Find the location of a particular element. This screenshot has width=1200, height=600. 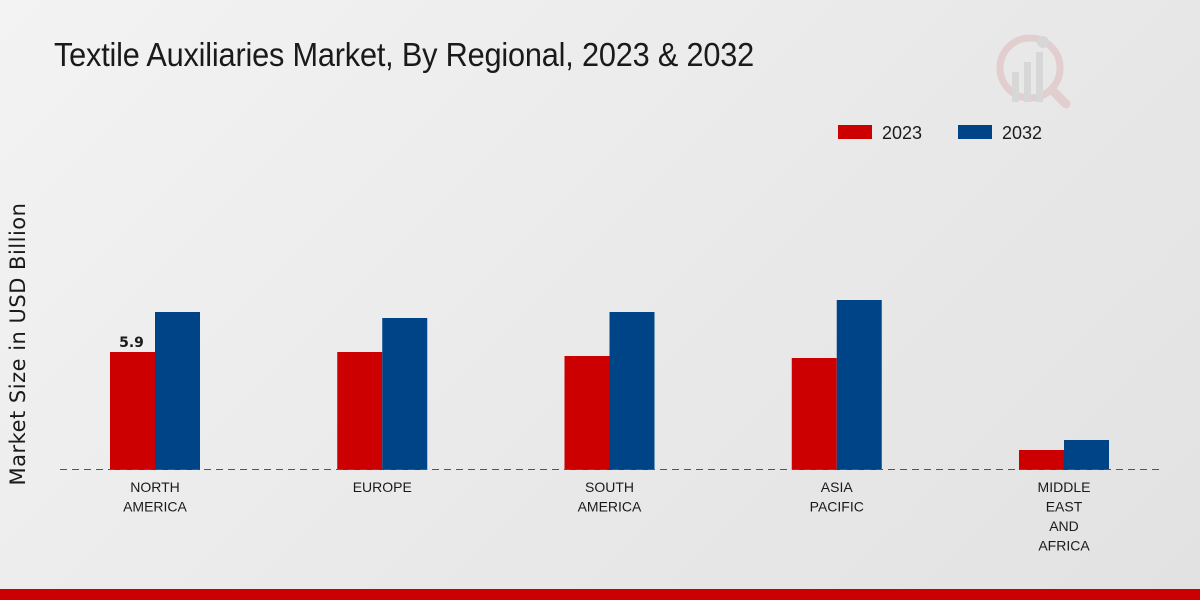

x-tick-label: ASIA PACIFIC is located at coordinates (837, 497).